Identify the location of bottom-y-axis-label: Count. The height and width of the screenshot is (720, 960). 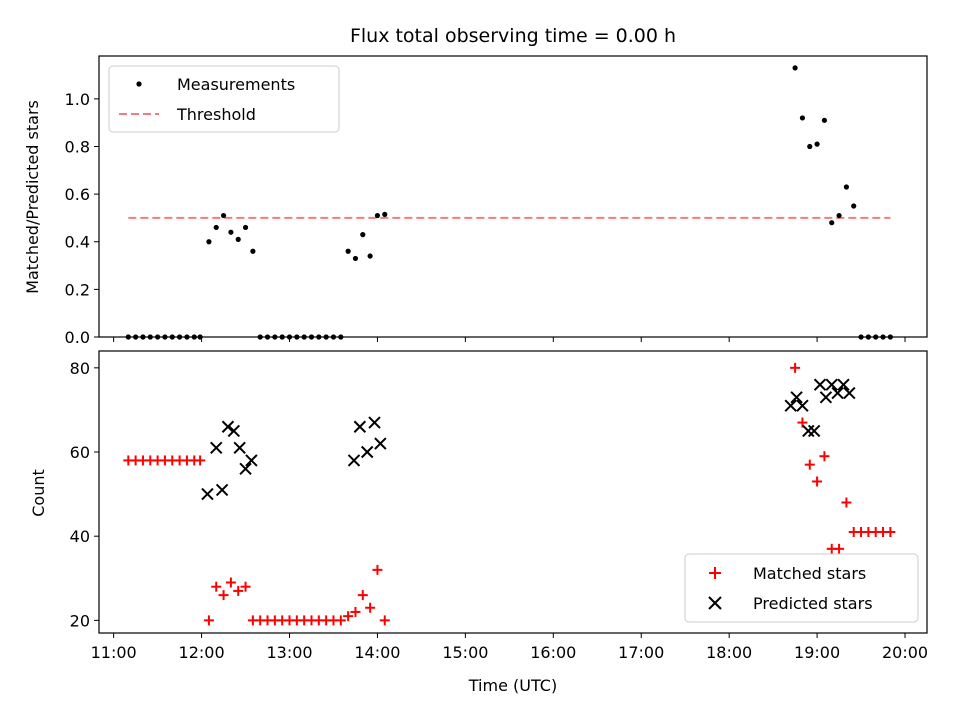
(38, 493).